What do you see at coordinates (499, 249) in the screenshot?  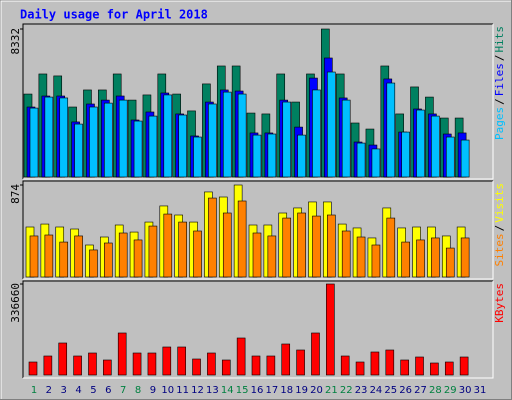 I see `legend-entry: Sites` at bounding box center [499, 249].